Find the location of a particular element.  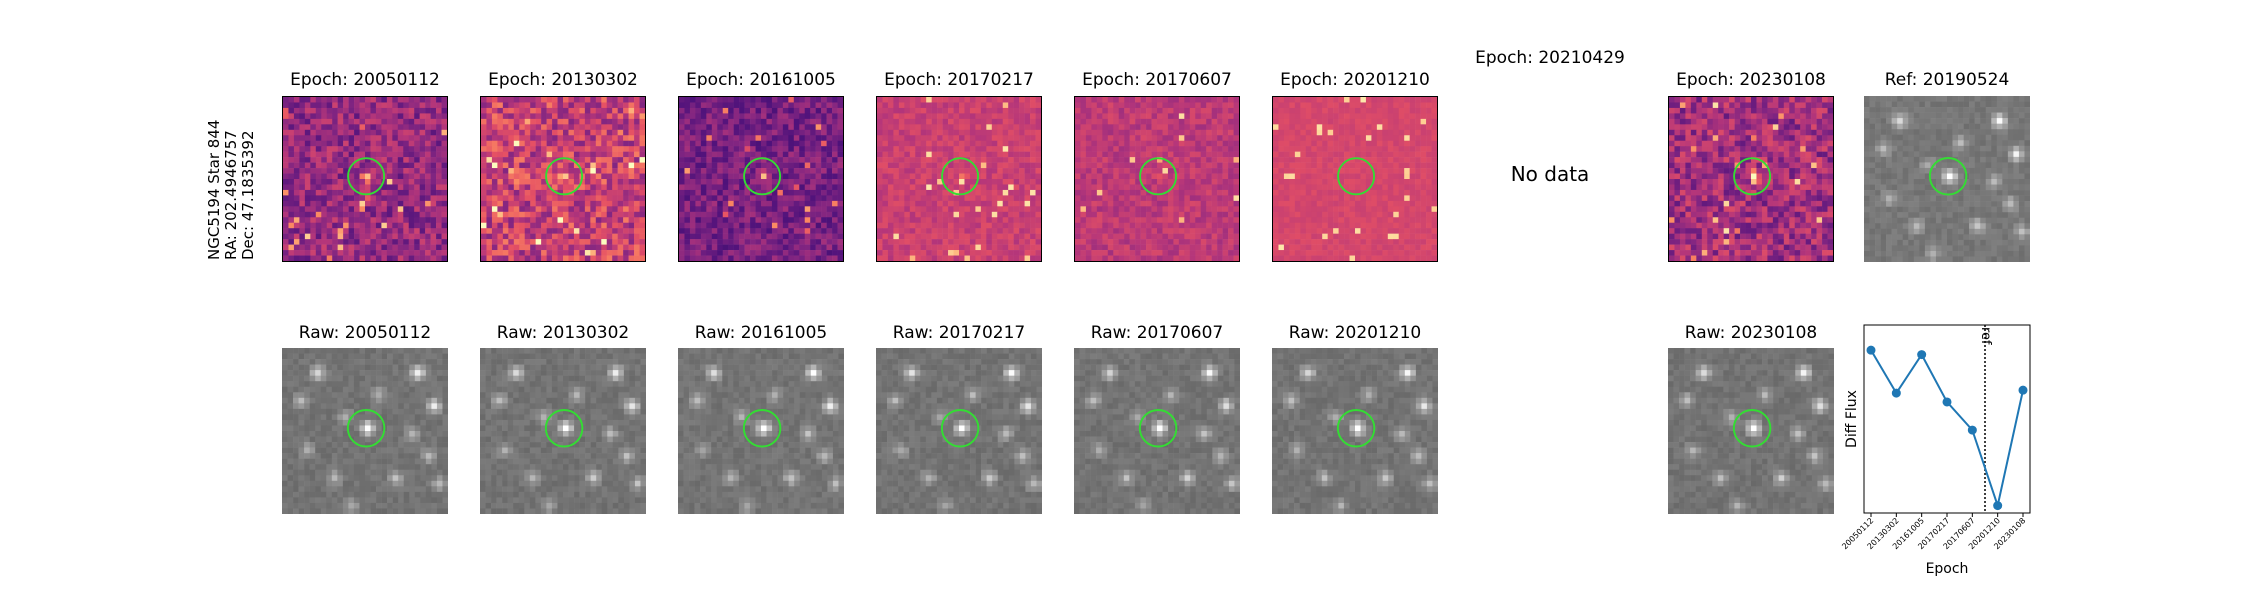

d4-pixels is located at coordinates (1157, 179).